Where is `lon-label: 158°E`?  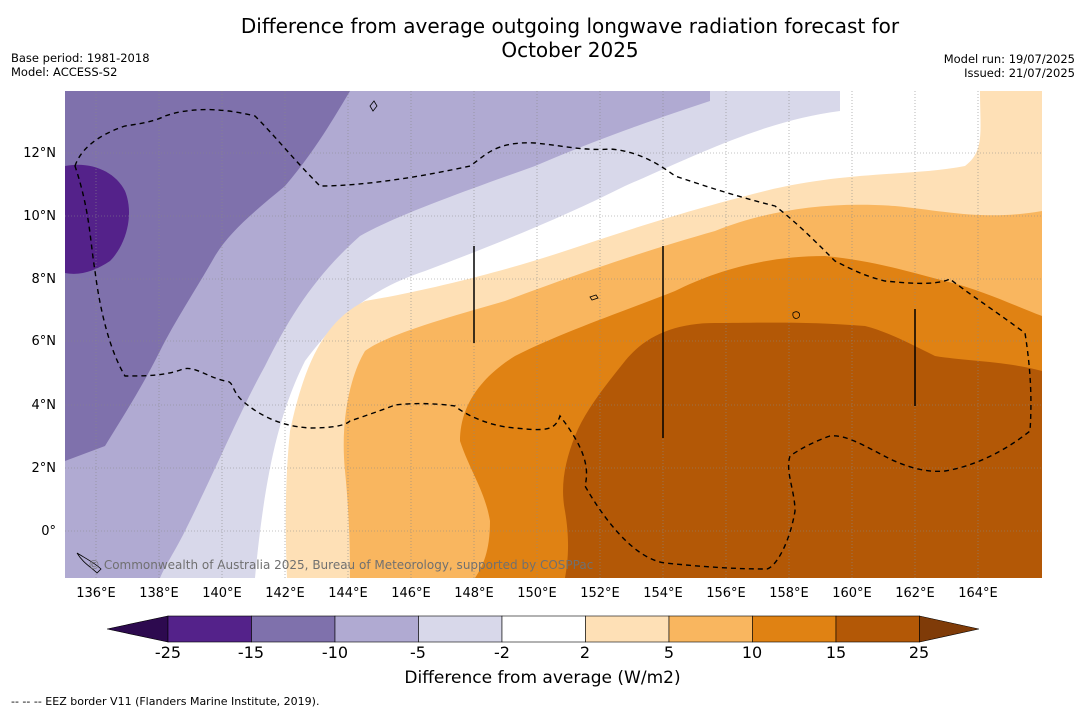
lon-label: 158°E is located at coordinates (789, 593).